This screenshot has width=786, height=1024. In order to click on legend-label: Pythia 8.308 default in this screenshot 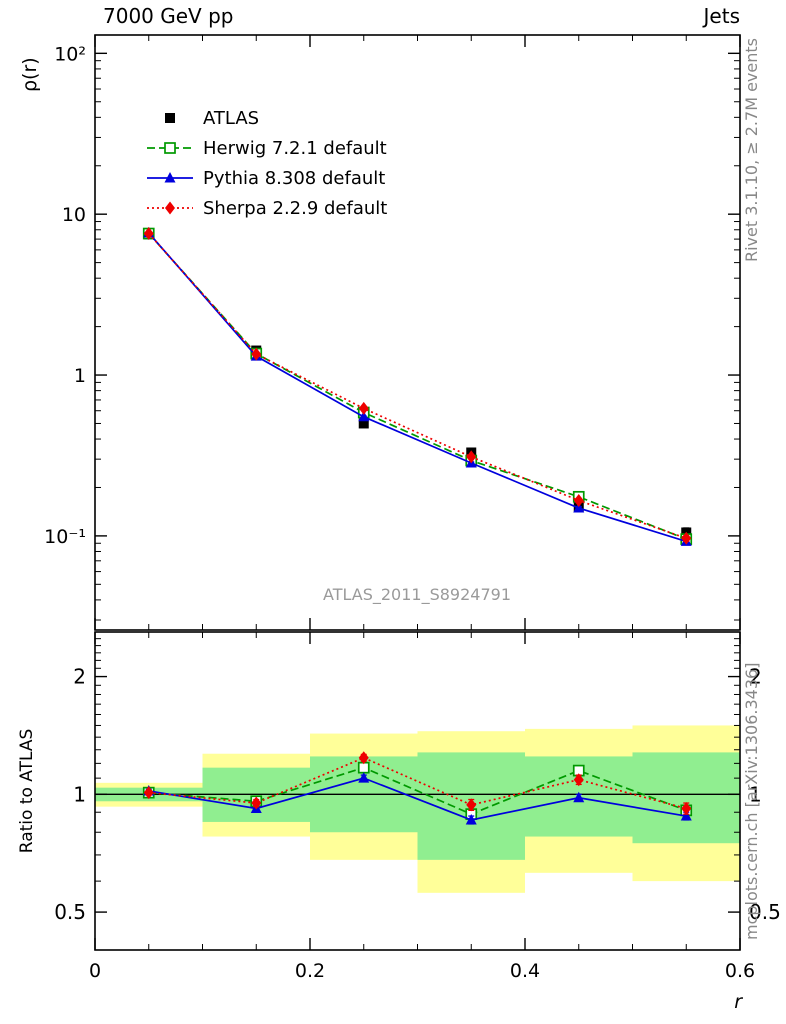, I will do `click(294, 178)`.